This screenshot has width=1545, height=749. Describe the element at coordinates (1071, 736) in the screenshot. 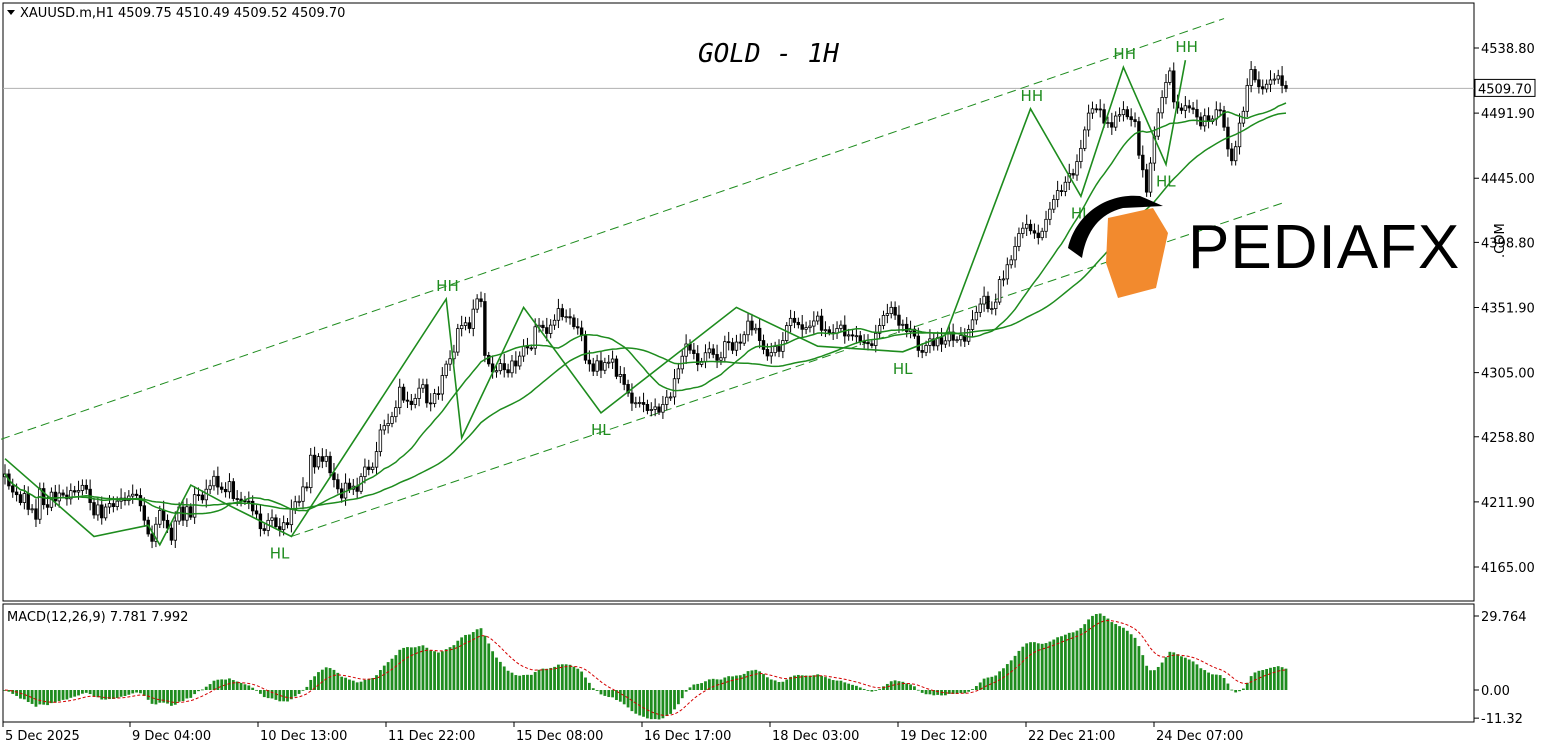

I see `time-tick-label: 22 Dec 21:00` at that location.